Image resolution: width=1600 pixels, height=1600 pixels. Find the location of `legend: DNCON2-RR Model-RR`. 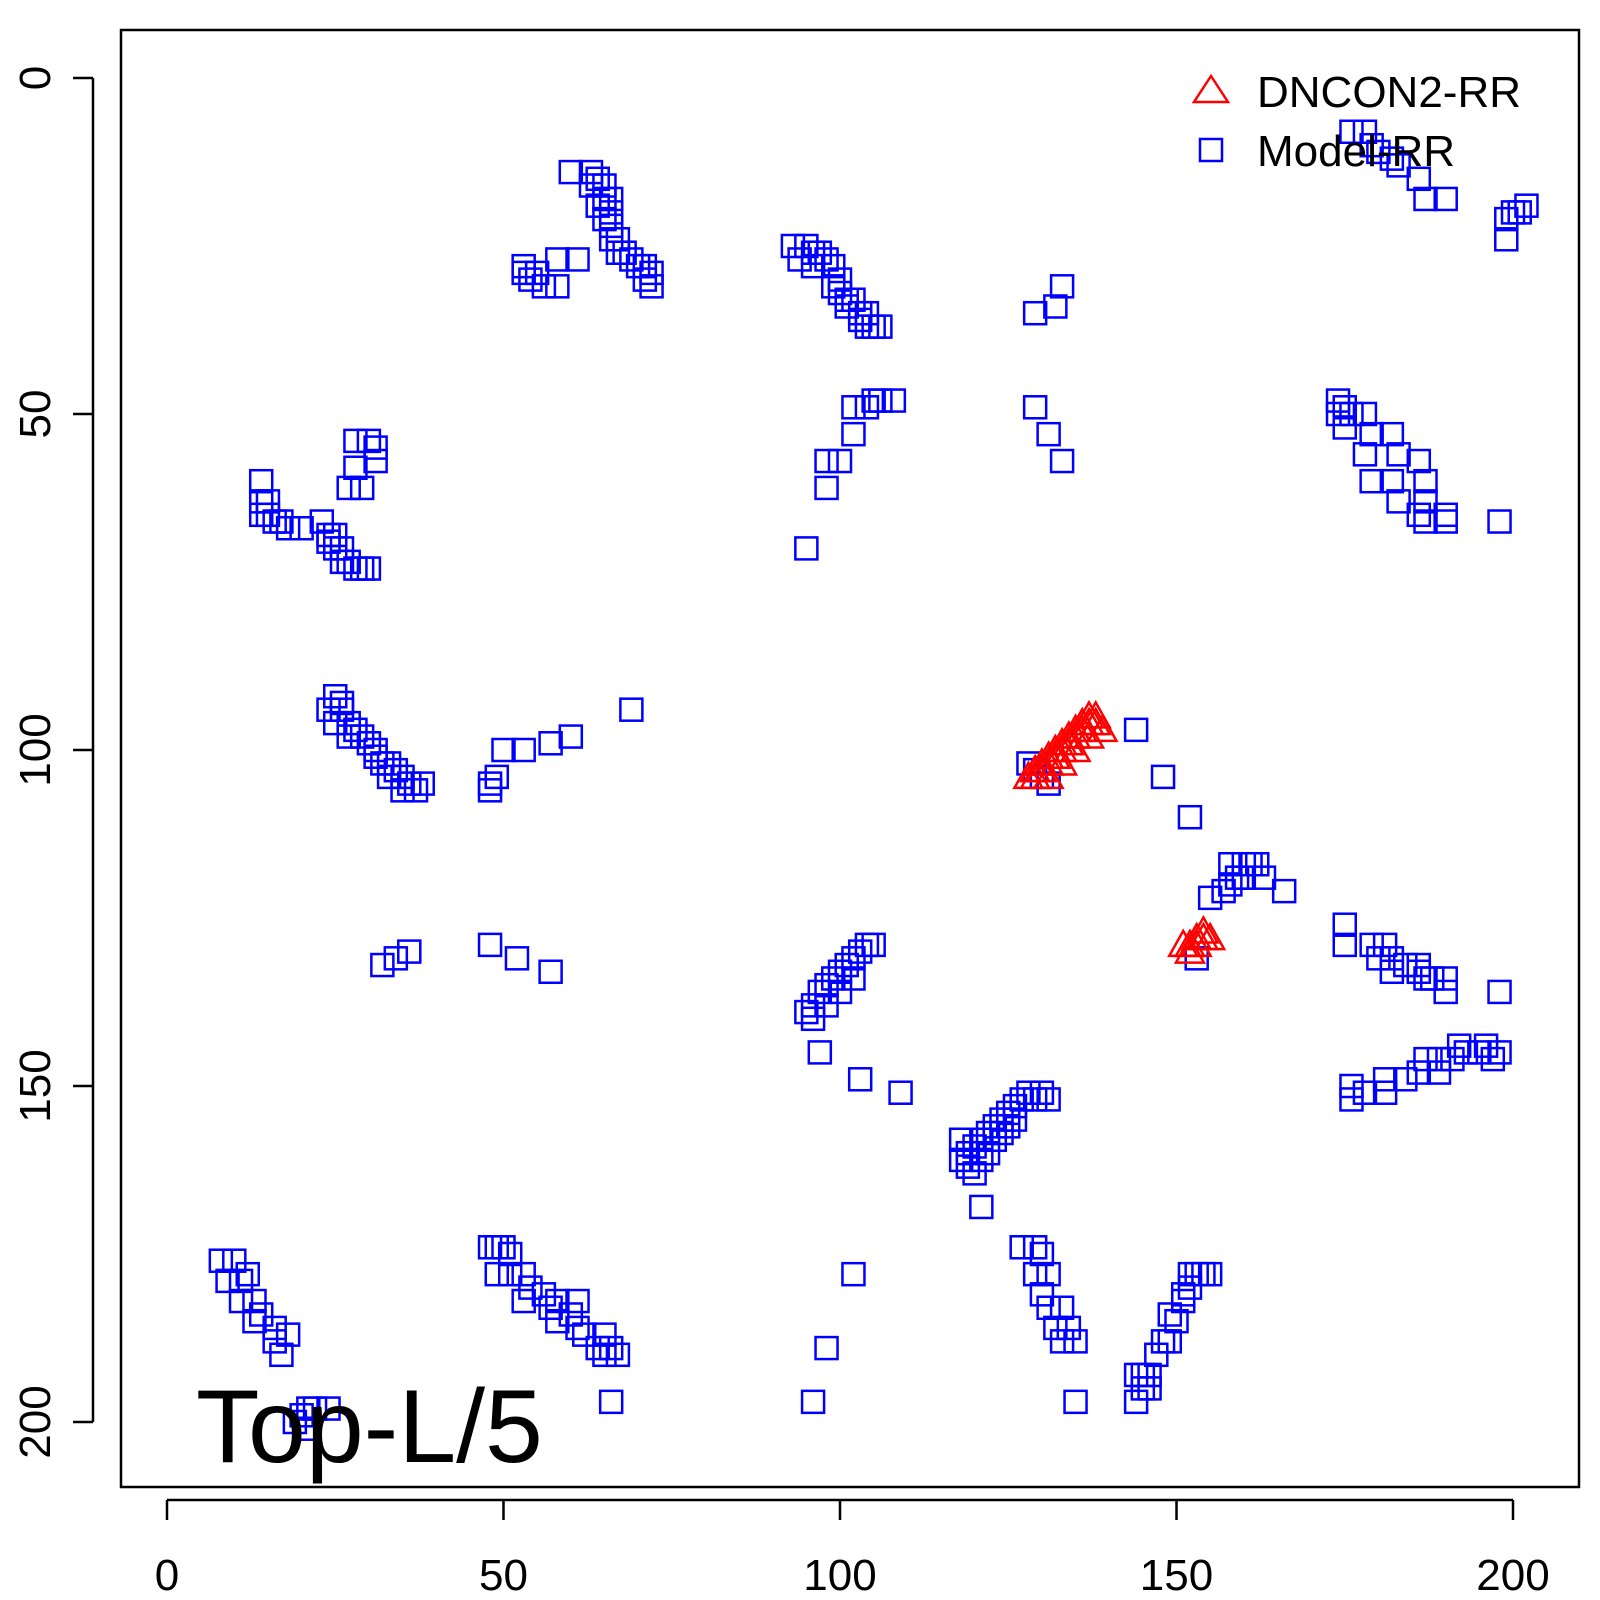

legend: DNCON2-RR Model-RR is located at coordinates (1356, 122).